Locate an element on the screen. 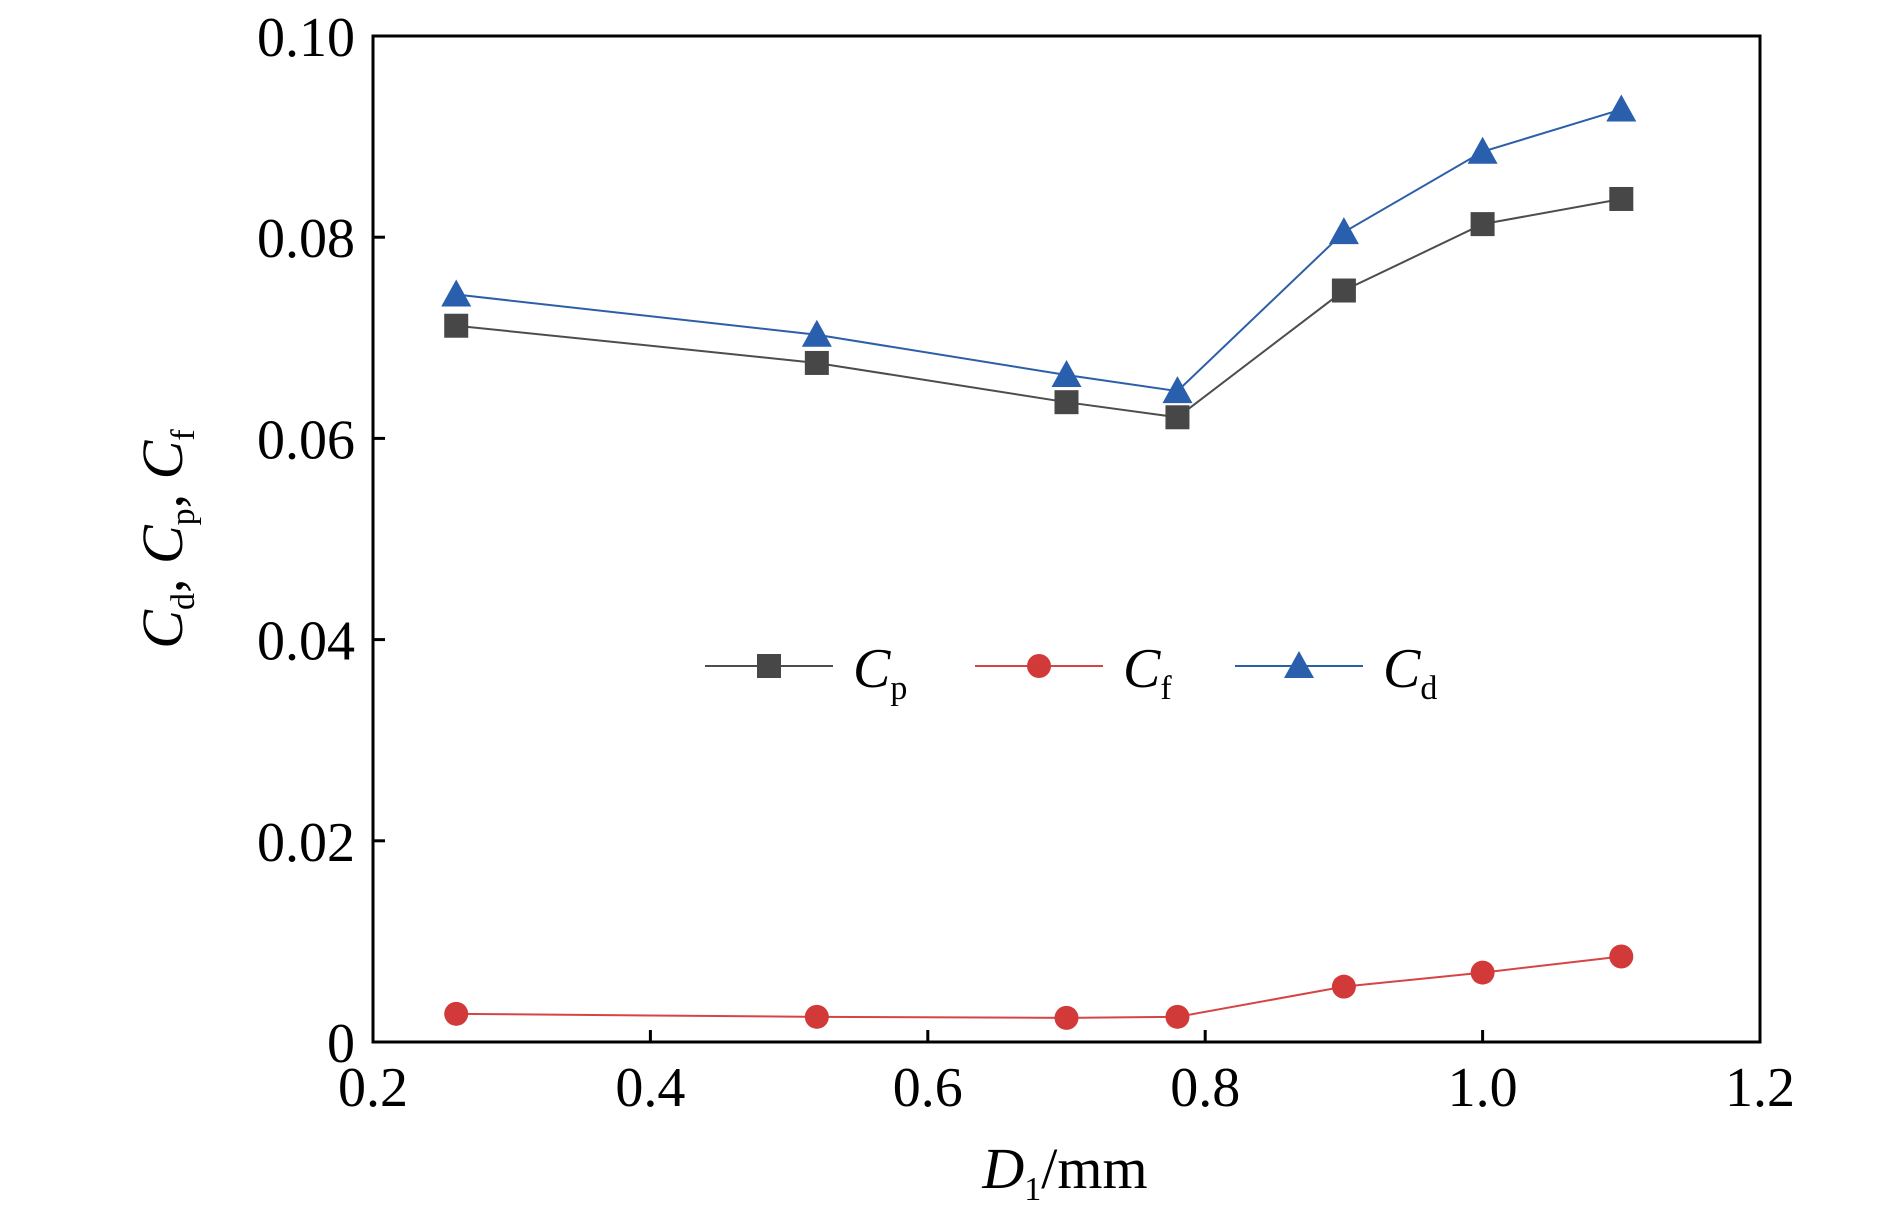 This screenshot has width=1890, height=1207. x-tick-label: 0.4 is located at coordinates (650, 1088).